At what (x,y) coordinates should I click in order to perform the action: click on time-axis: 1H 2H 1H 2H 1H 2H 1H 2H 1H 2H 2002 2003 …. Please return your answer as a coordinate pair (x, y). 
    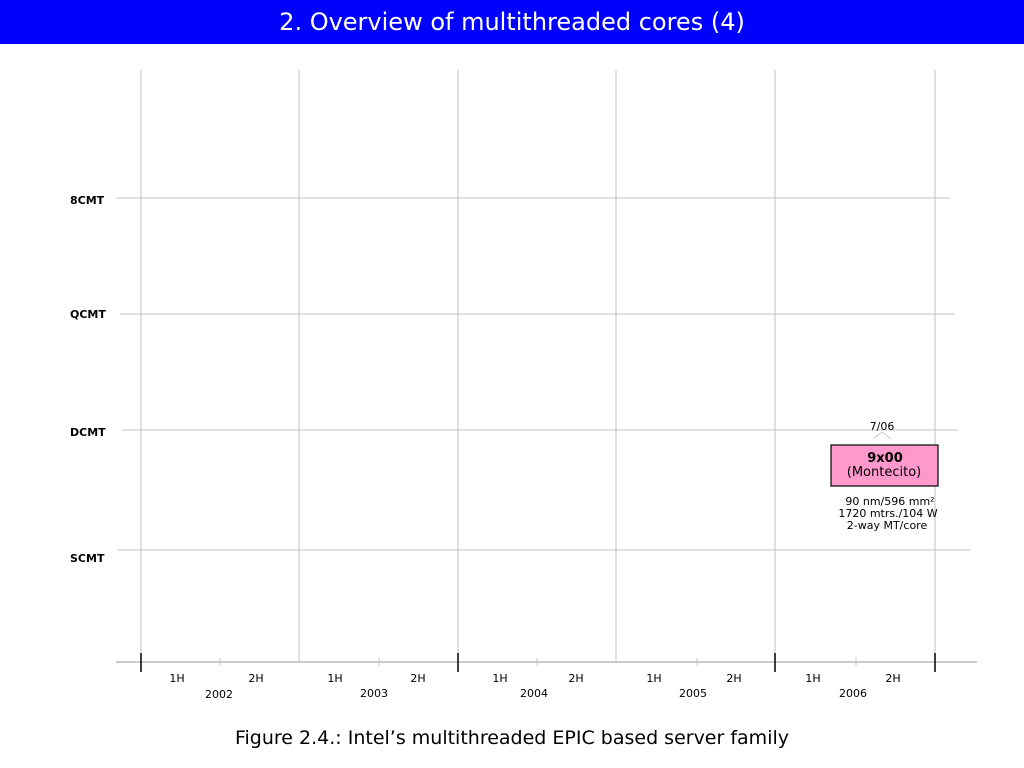
    Looking at the image, I should click on (546, 677).